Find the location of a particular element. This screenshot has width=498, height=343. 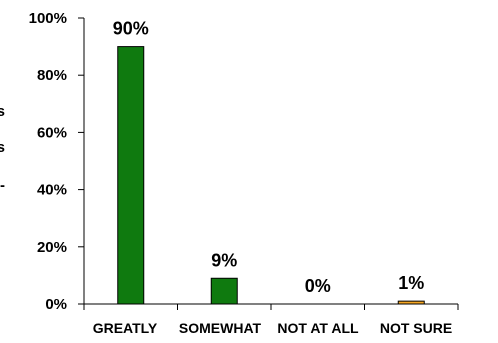

y-axis-label-fragments: s s - is located at coordinates (2, 148).